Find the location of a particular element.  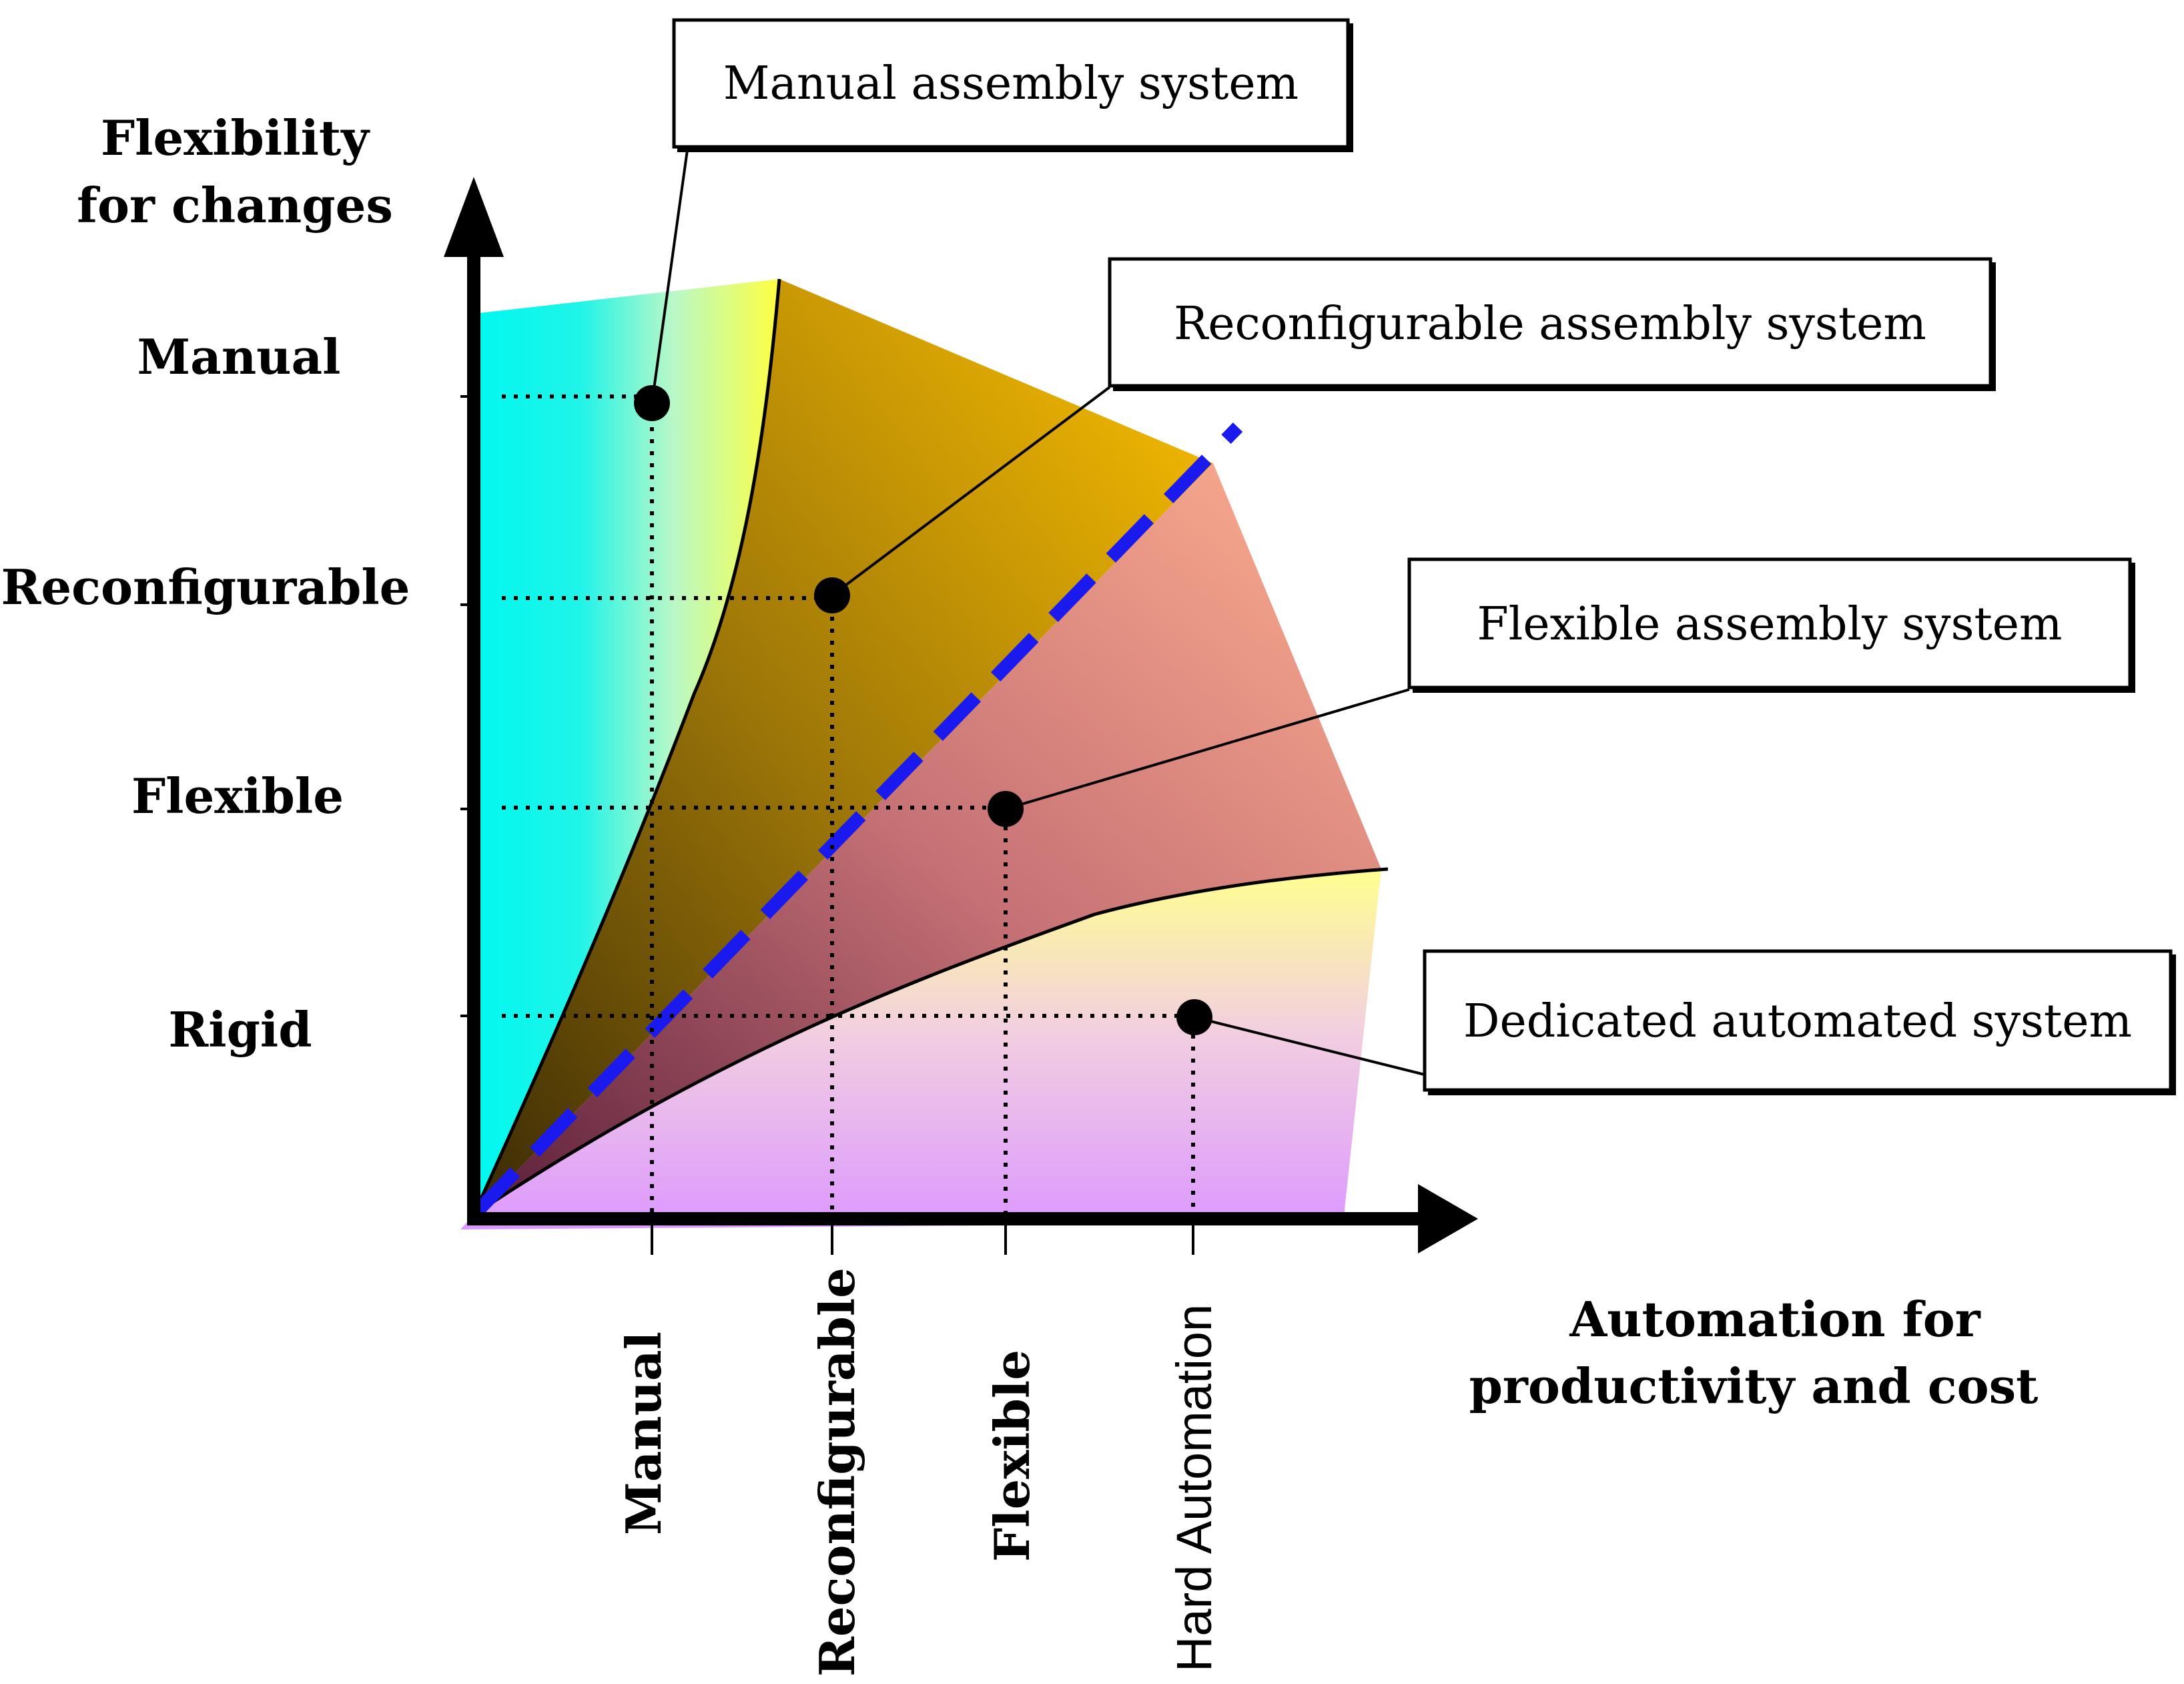

callout-flexible-text: Flexible assembly system is located at coordinates (1769, 624).